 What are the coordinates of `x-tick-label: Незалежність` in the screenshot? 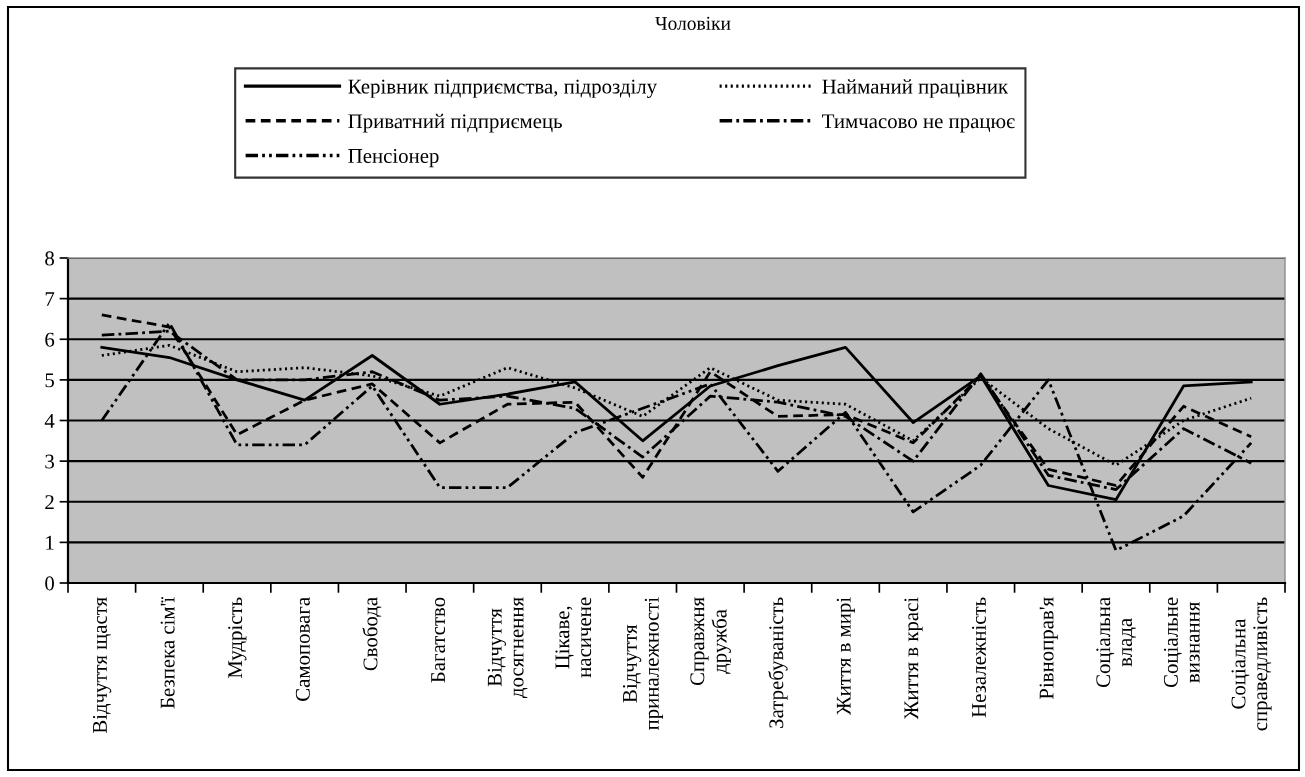 It's located at (978, 657).